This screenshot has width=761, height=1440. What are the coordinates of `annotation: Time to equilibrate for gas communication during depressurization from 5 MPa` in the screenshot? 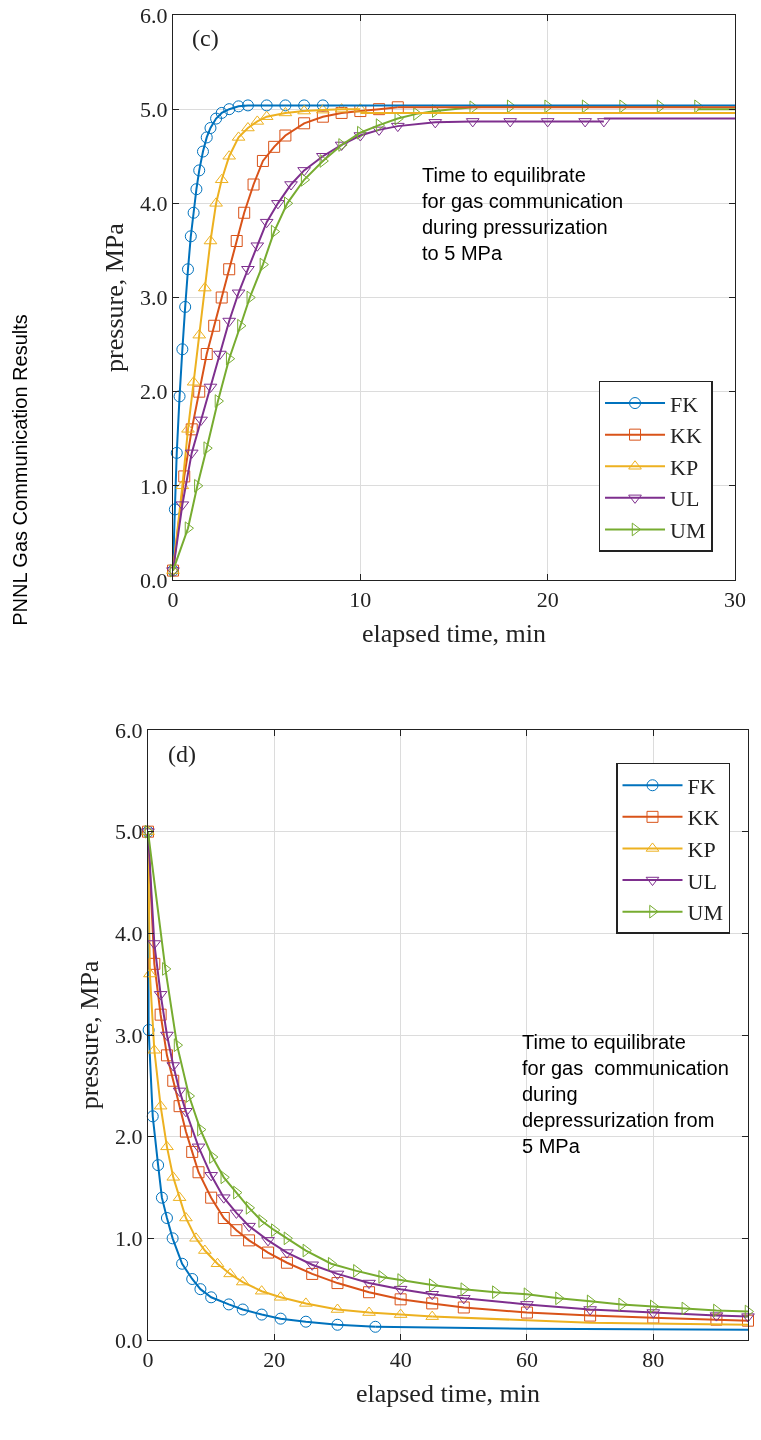 It's located at (625, 1094).